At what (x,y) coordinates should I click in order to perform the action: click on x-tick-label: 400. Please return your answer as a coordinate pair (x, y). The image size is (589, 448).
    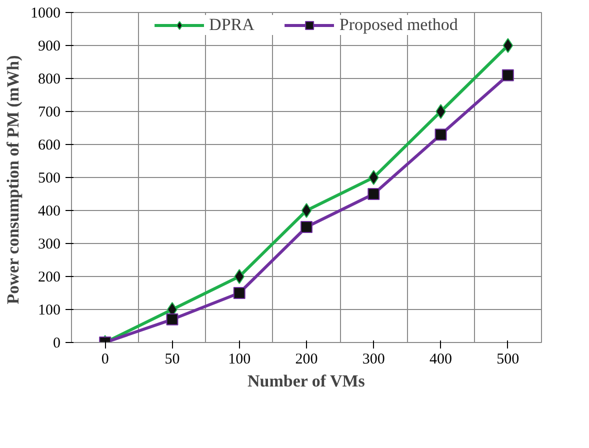
    Looking at the image, I should click on (441, 360).